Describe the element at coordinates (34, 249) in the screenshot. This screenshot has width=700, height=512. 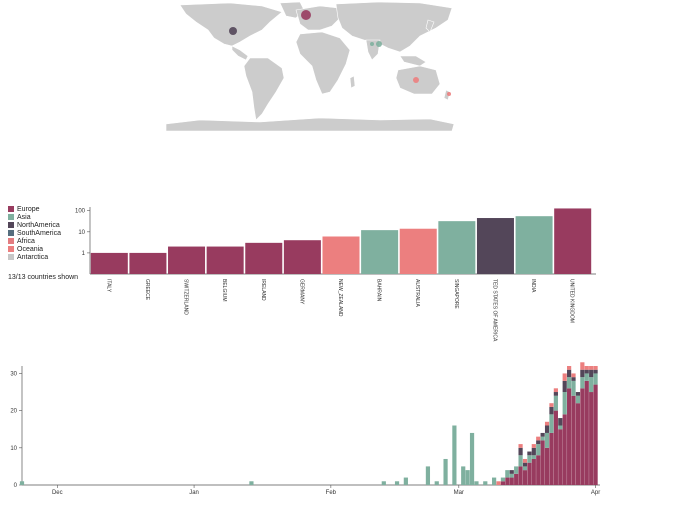
I see `legend-item-oceania: Oceania` at that location.